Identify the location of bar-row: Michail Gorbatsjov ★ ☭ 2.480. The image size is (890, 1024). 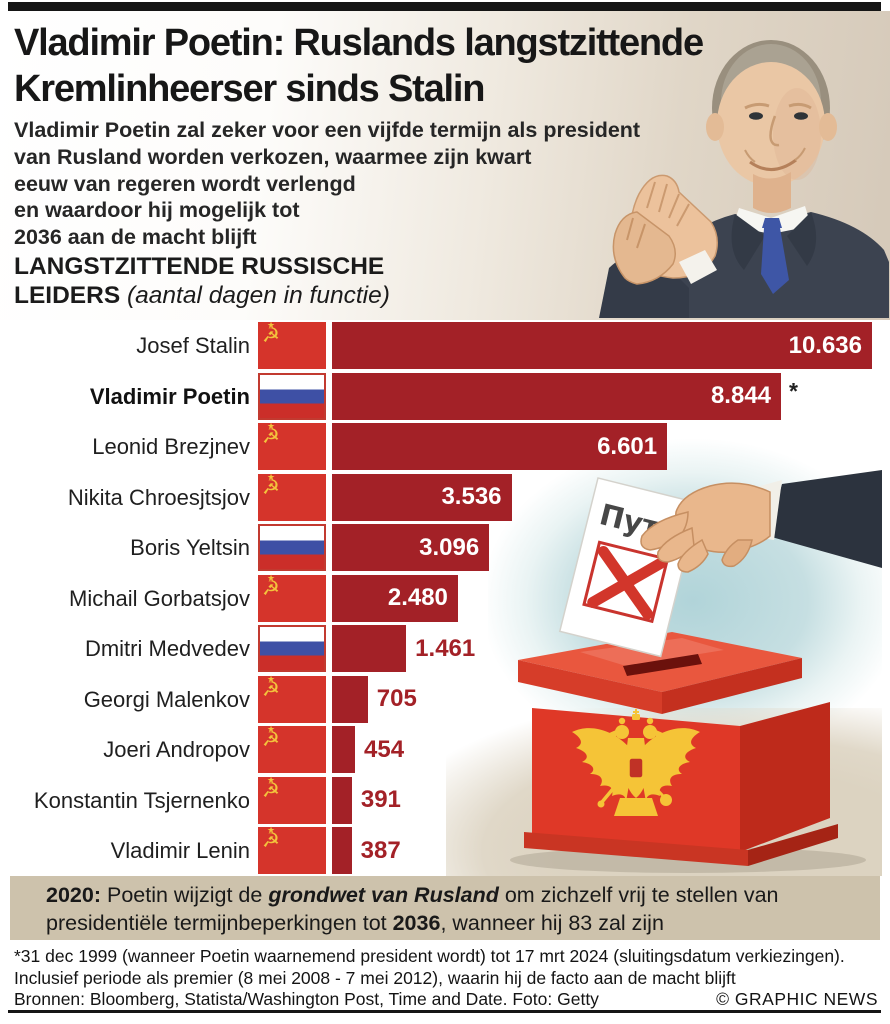
(441, 597).